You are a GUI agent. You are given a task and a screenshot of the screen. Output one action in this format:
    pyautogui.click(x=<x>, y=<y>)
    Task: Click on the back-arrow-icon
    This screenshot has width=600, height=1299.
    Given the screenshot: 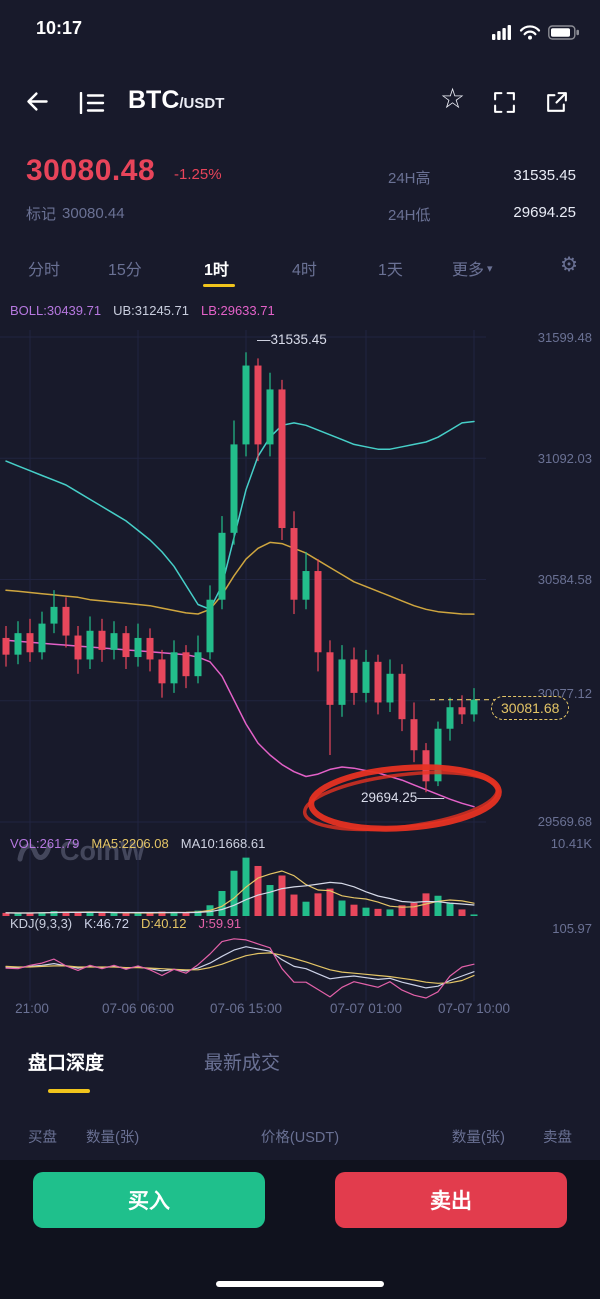 What is the action you would take?
    pyautogui.click(x=37, y=101)
    